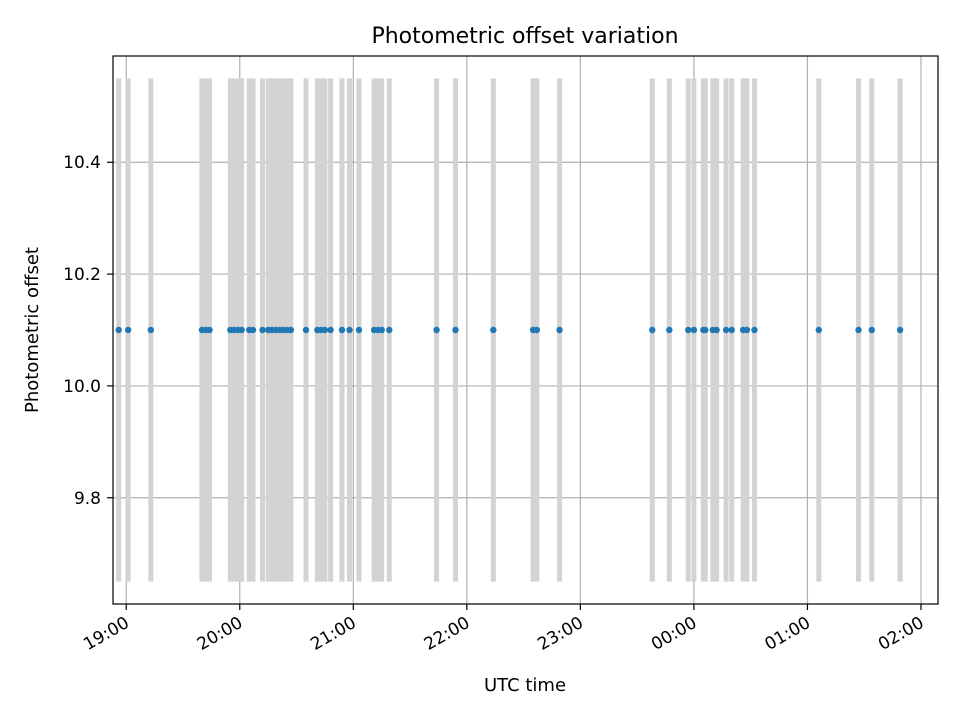  Describe the element at coordinates (32, 330) in the screenshot. I see `y-axis-label: Photometric offset` at that location.